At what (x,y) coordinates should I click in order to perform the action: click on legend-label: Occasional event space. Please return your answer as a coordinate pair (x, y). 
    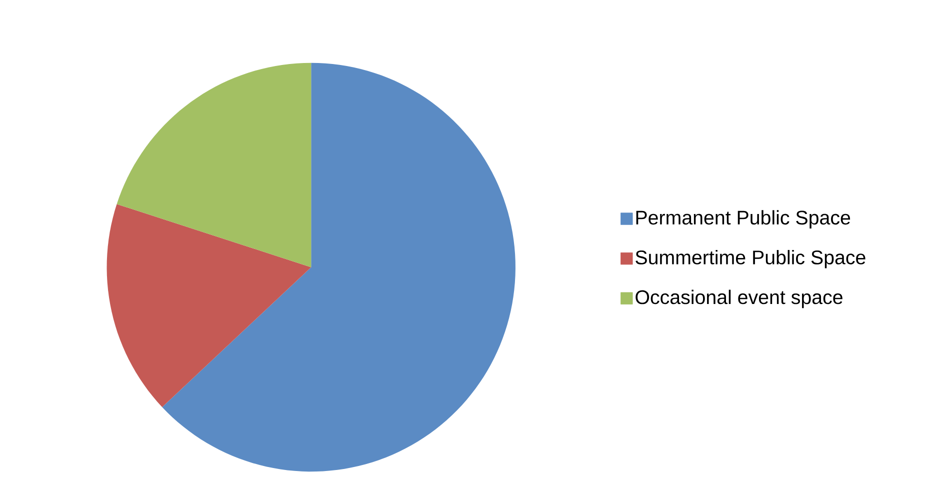
    Looking at the image, I should click on (739, 299).